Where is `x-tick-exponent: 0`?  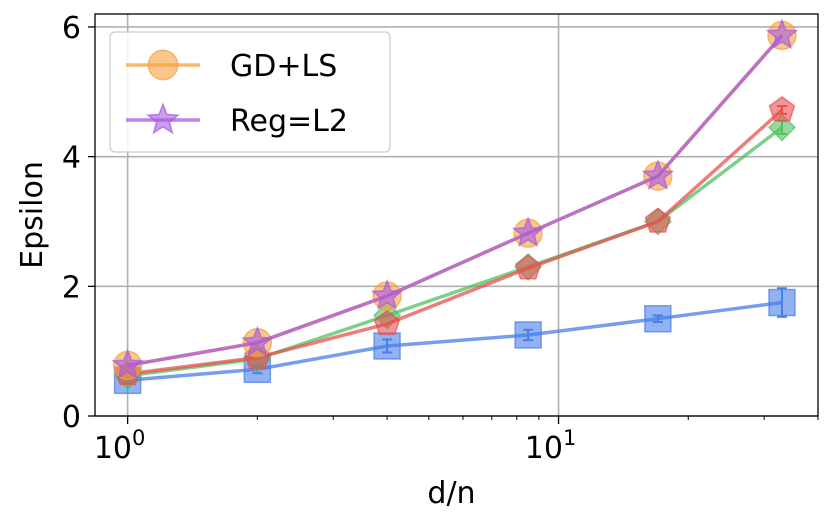 x-tick-exponent: 0 is located at coordinates (138, 438).